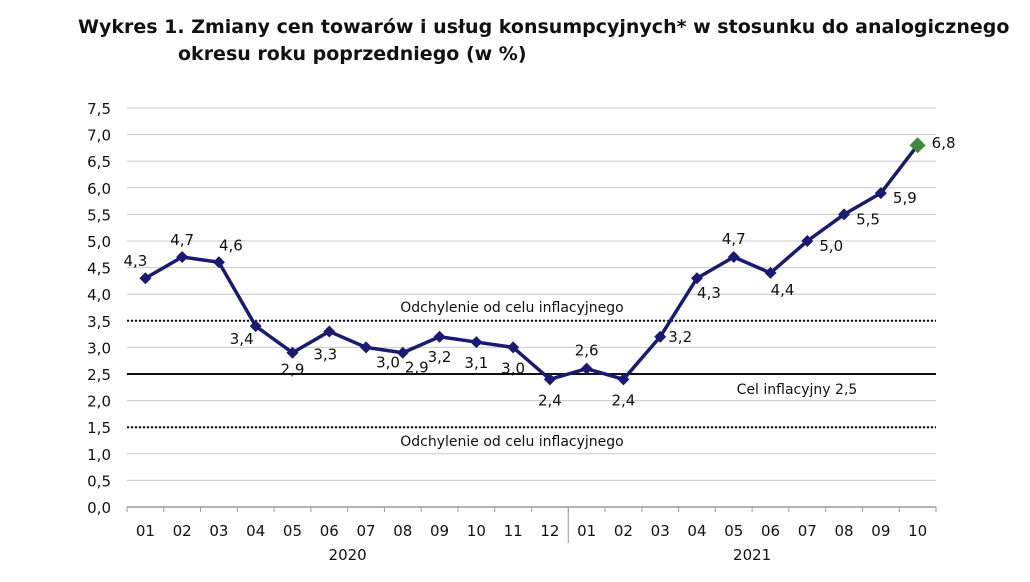 The width and height of the screenshot is (1030, 582). I want to click on data-label: 6,8, so click(944, 143).